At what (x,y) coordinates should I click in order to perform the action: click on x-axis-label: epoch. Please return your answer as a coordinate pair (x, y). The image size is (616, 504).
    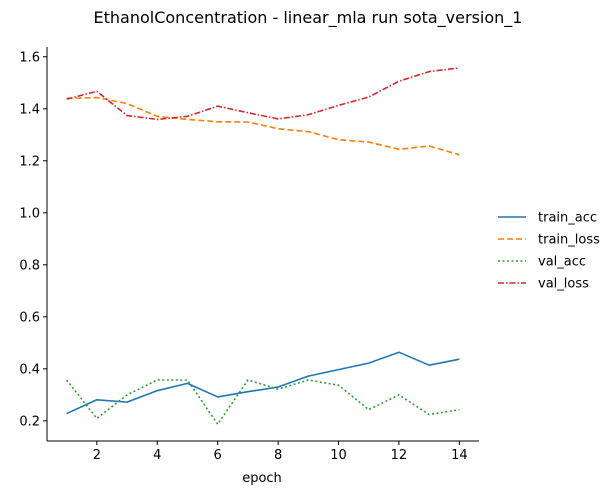
    Looking at the image, I should click on (262, 478).